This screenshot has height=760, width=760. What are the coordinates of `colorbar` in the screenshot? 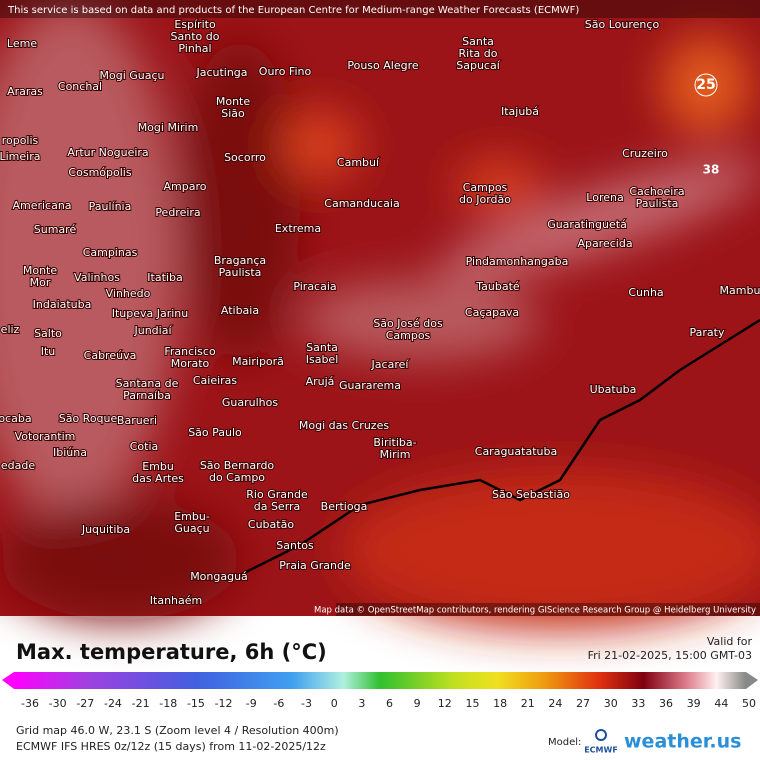 It's located at (380, 680).